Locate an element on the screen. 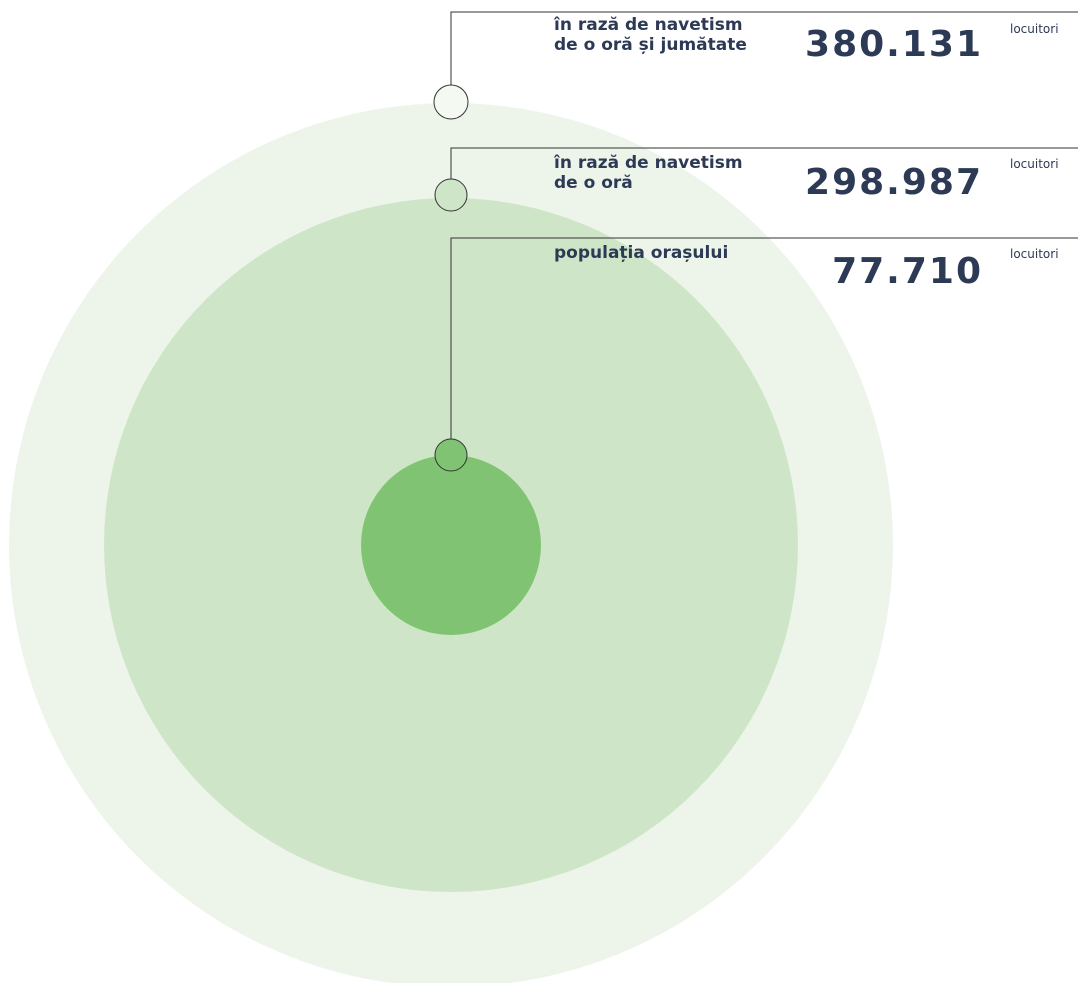 This screenshot has width=1078, height=983. item-label: de o oră și jumătate is located at coordinates (650, 45).